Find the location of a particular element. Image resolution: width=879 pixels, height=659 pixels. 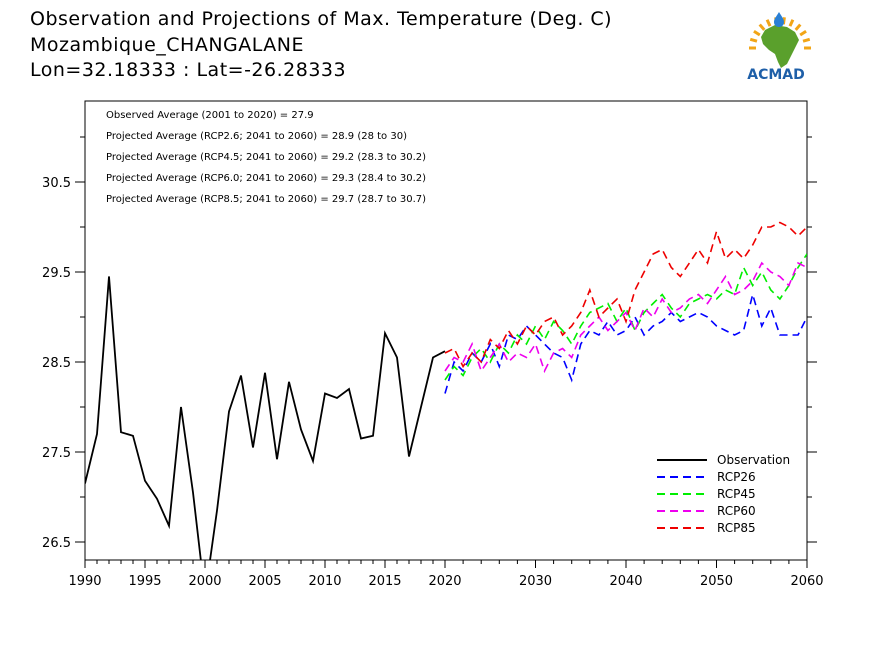

legend-label-rcp60: RCP60 is located at coordinates (736, 511).